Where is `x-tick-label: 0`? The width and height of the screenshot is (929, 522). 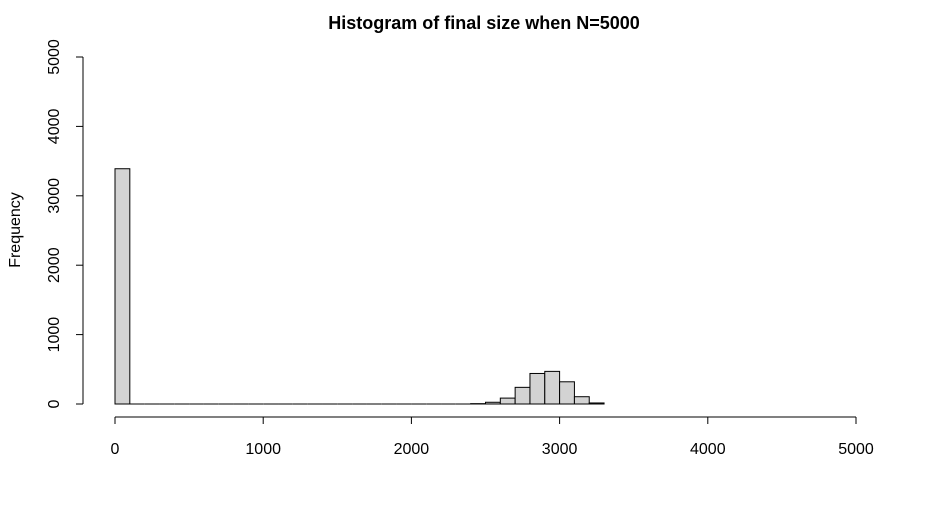
x-tick-label: 0 is located at coordinates (115, 449).